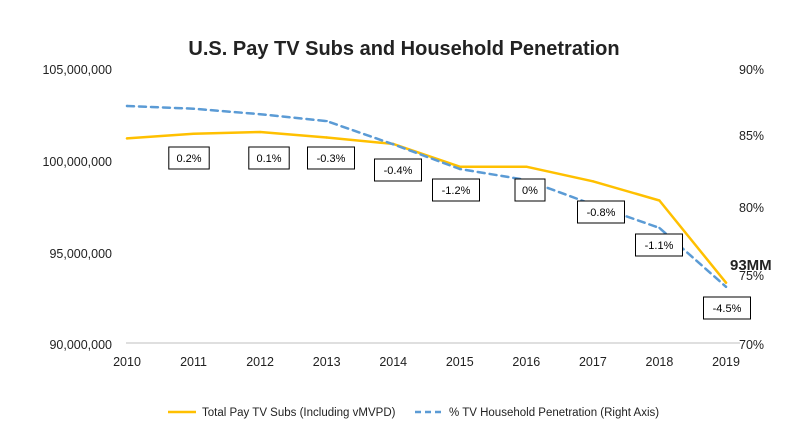  What do you see at coordinates (593, 362) in the screenshot?
I see `x-tick-label: 2017` at bounding box center [593, 362].